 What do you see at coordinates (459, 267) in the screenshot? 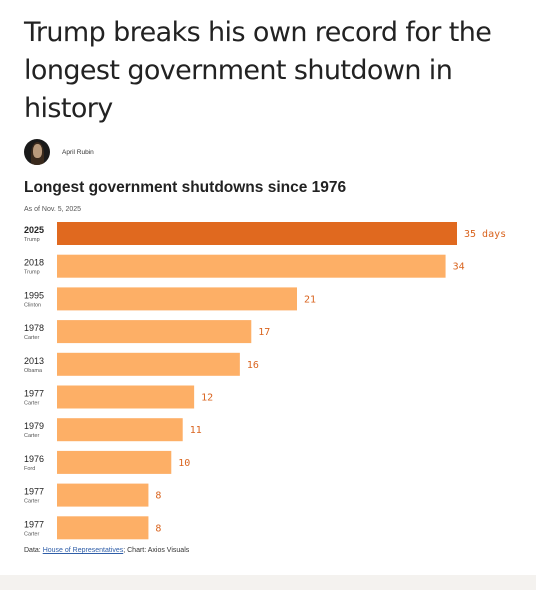
I see `value-label: 34` at bounding box center [459, 267].